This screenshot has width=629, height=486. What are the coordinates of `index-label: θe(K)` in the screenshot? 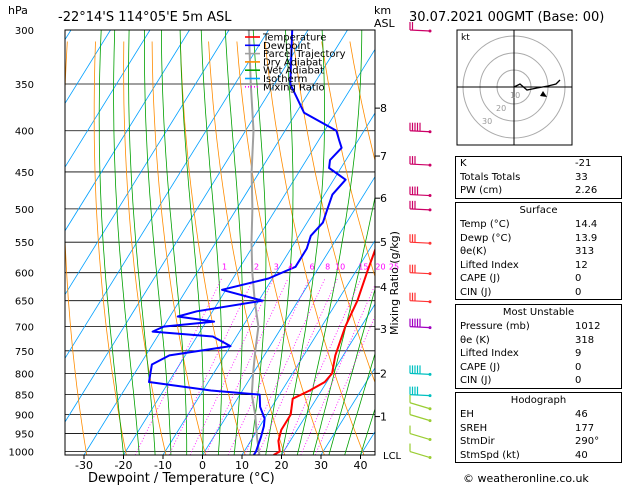 It's located at (473, 251).